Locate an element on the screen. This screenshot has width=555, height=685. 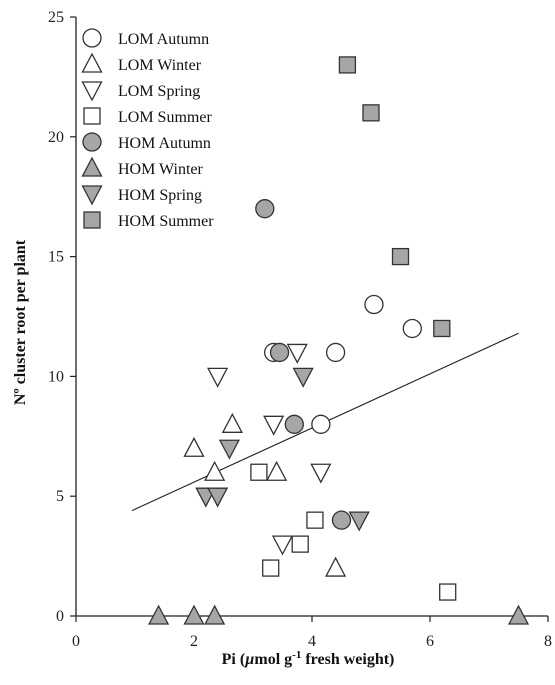
legend-item: HOM Winter is located at coordinates (142, 167).